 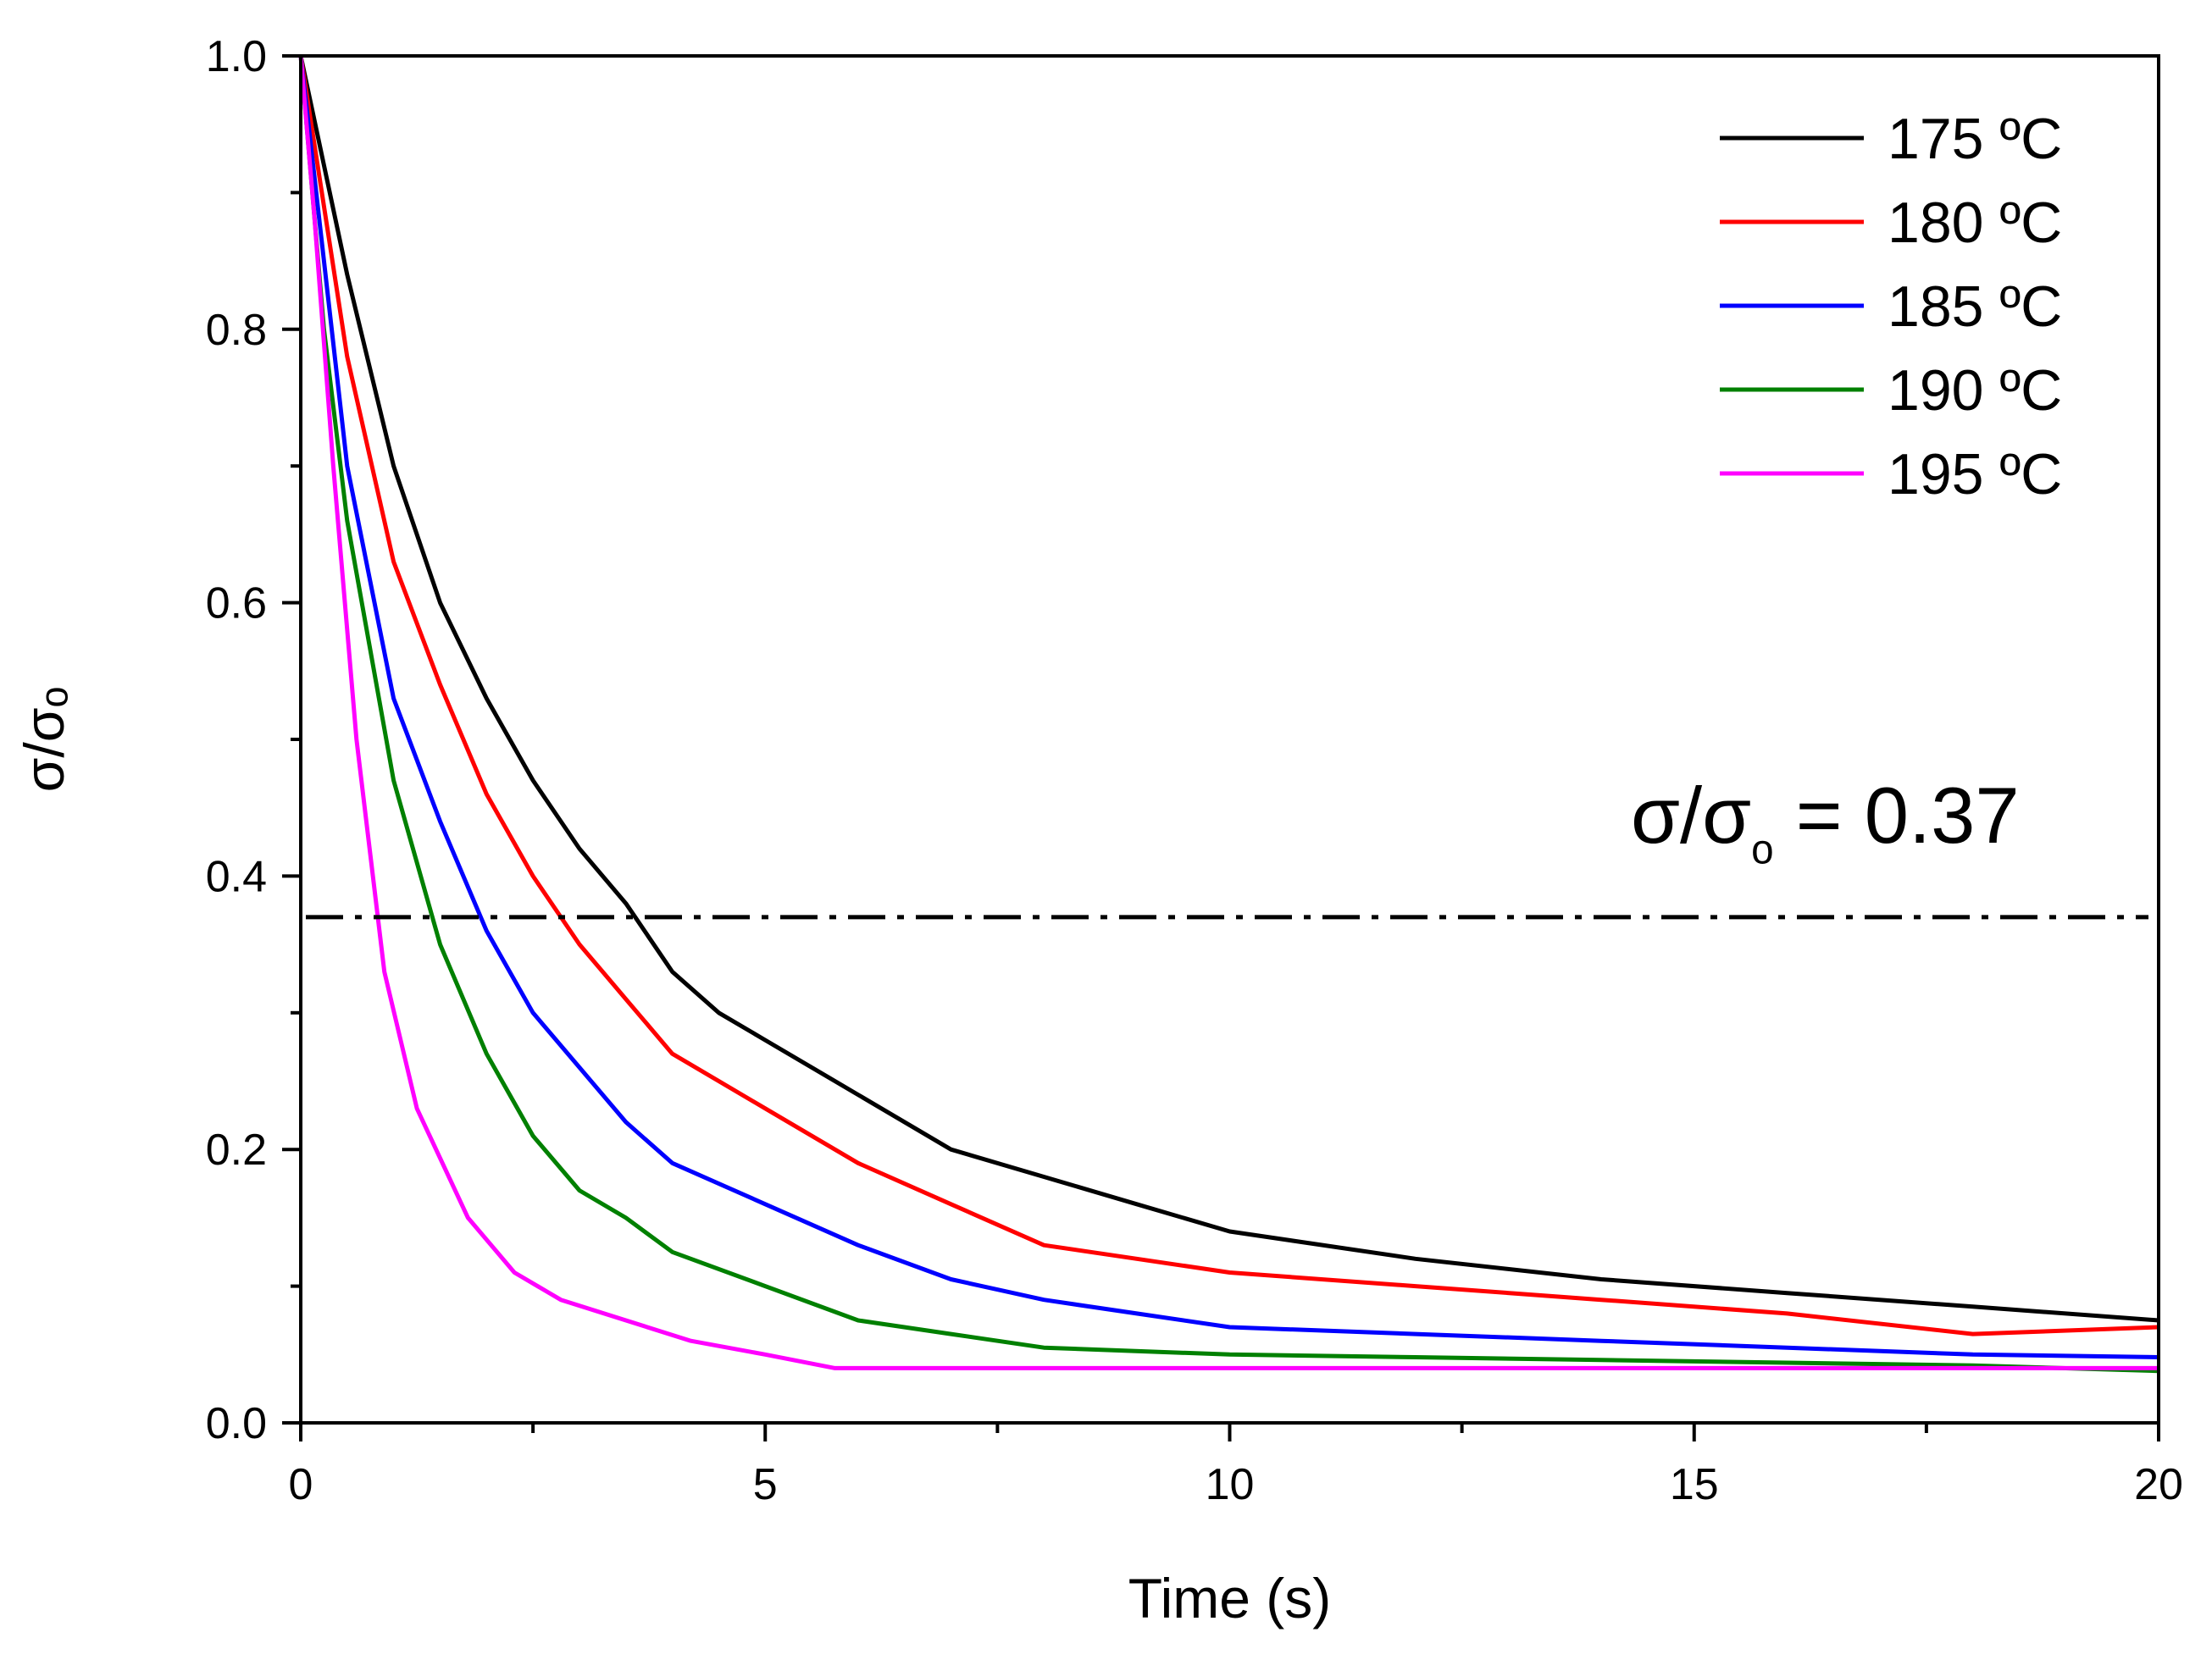 I want to click on x-tick-label: 10, so click(x=1230, y=1485).